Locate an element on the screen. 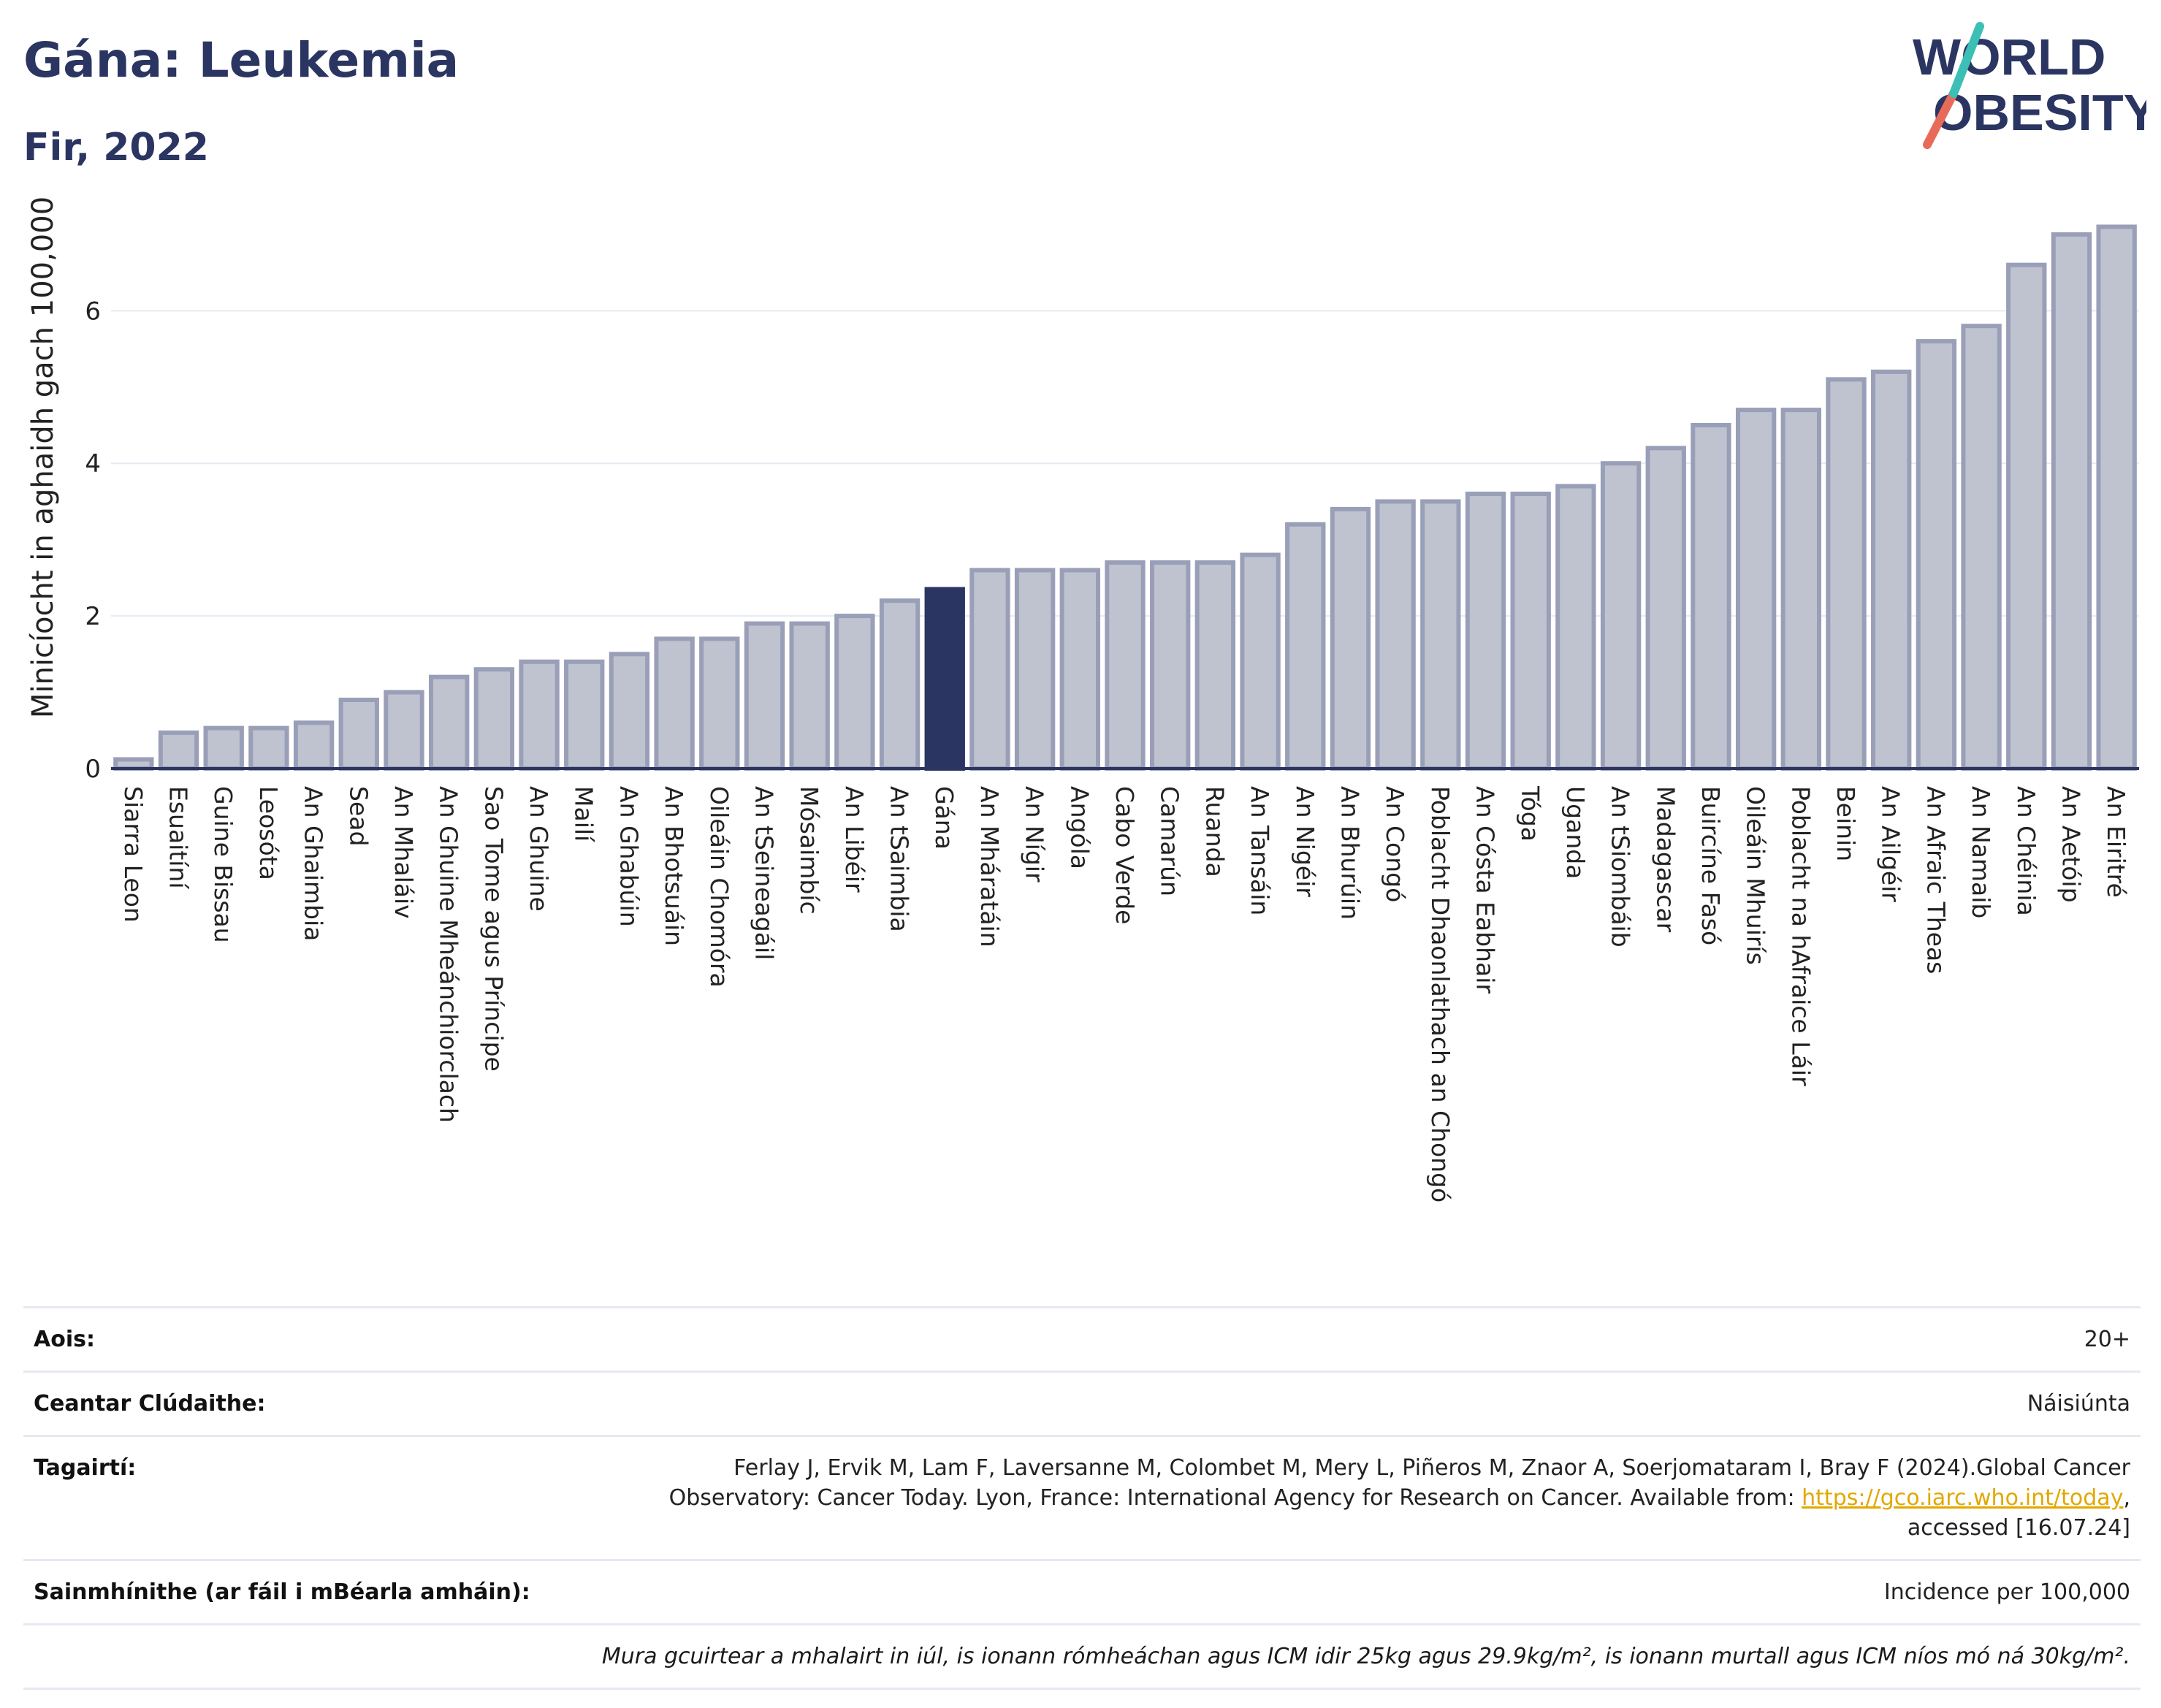  x-tick-label: Poblacht Dhaonlathach an Chongó is located at coordinates (1440, 994).